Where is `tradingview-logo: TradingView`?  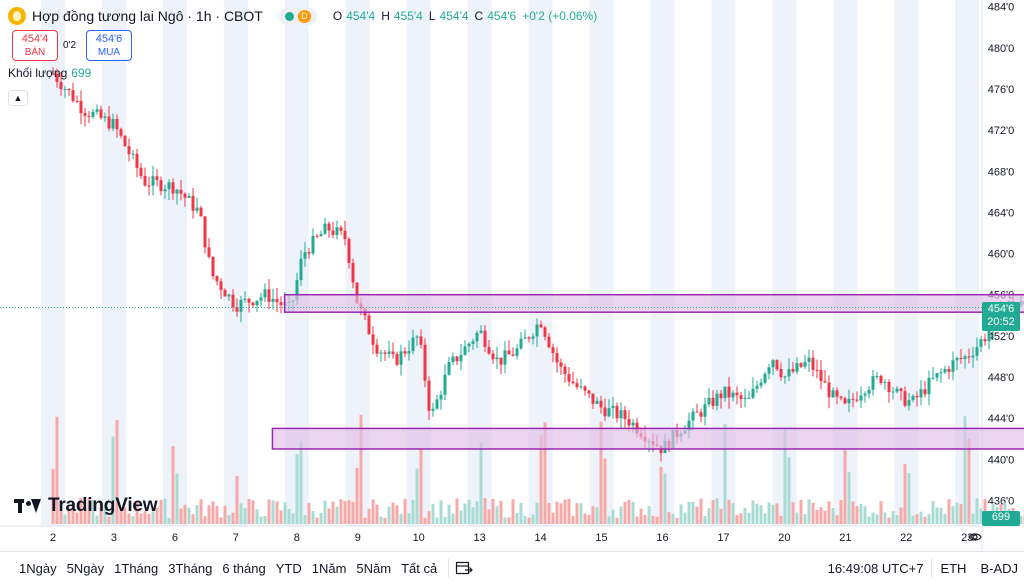 tradingview-logo: TradingView is located at coordinates (86, 506).